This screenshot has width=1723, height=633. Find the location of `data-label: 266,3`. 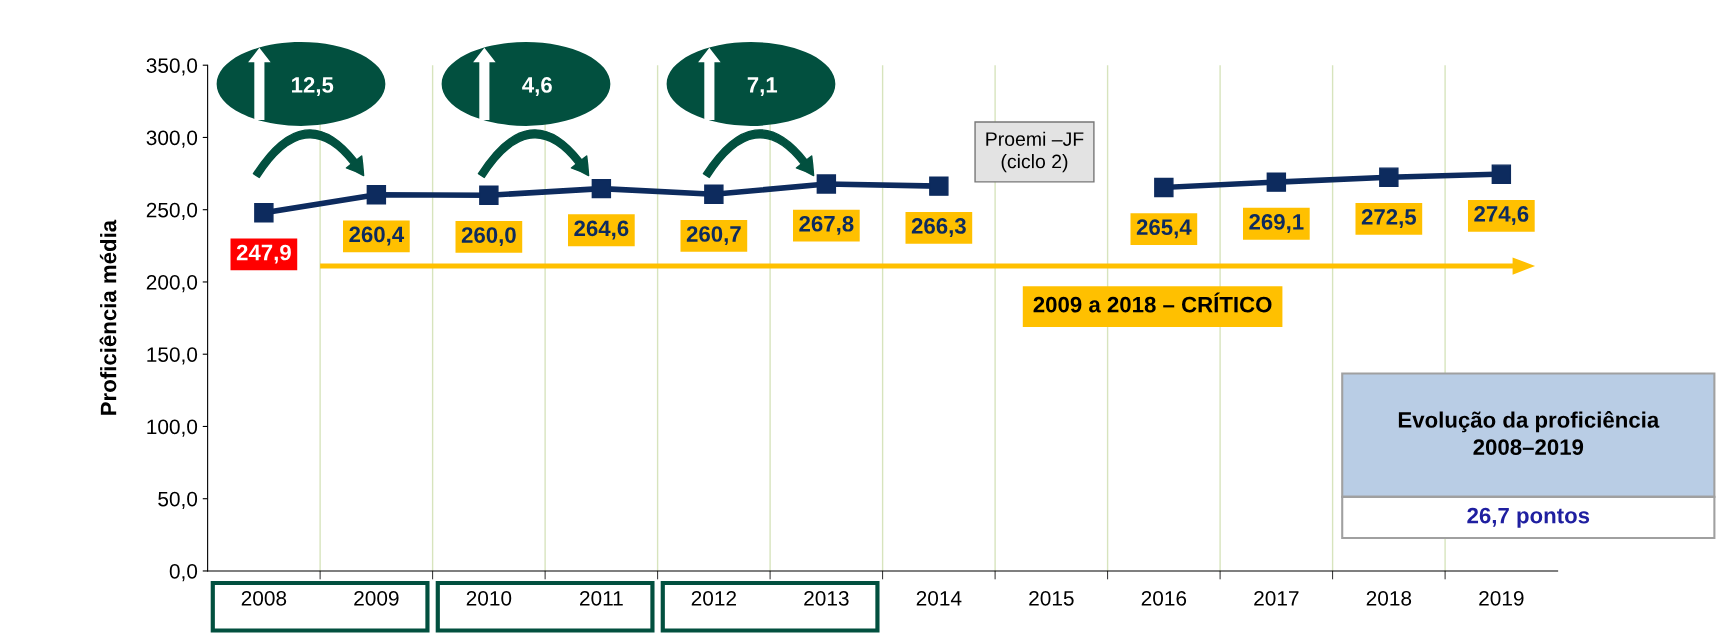

data-label: 266,3 is located at coordinates (938, 227).